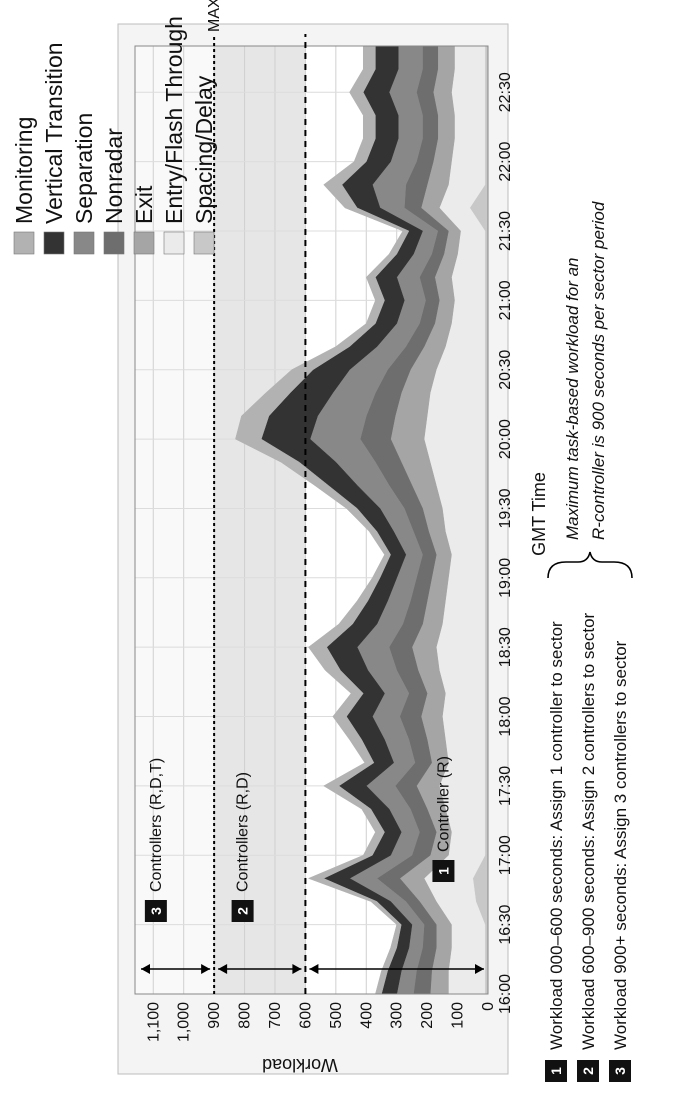  What do you see at coordinates (488, 1006) in the screenshot?
I see `y-tick-label: 0` at bounding box center [488, 1006].